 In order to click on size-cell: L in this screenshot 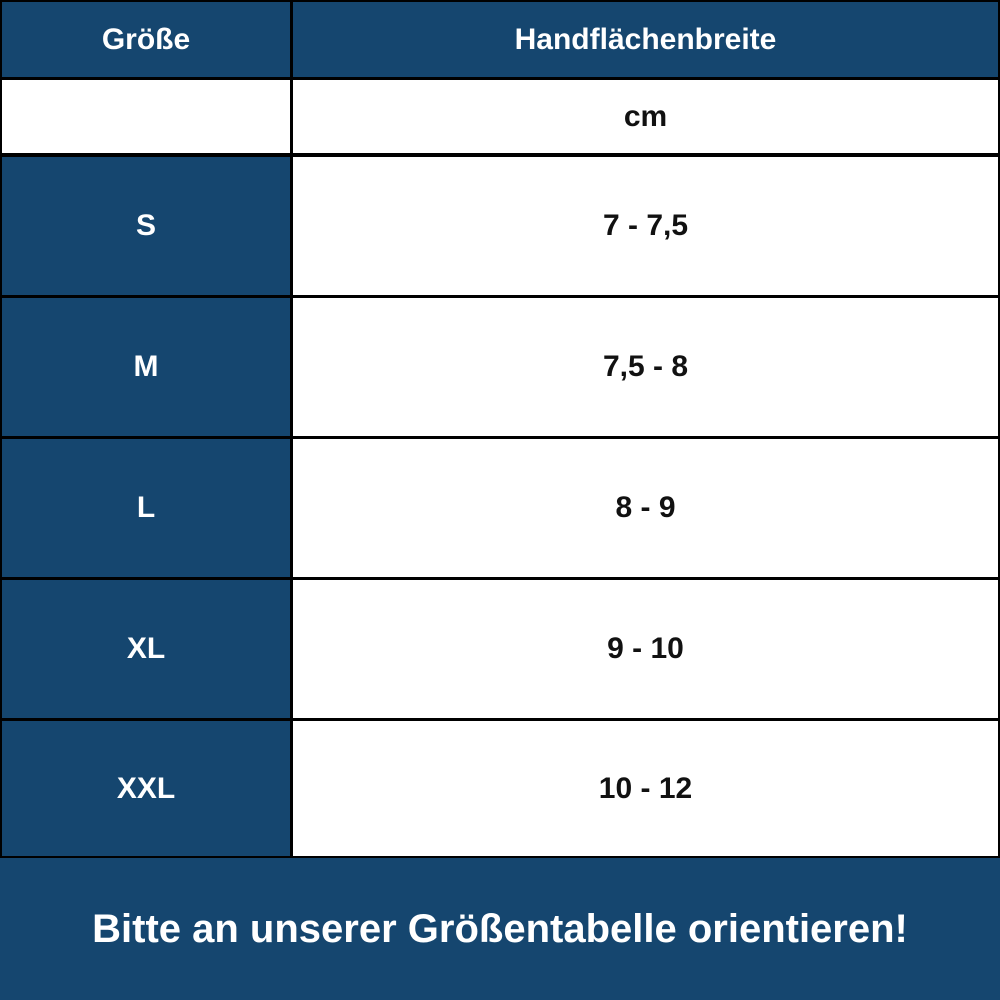, I will do `click(146, 508)`.